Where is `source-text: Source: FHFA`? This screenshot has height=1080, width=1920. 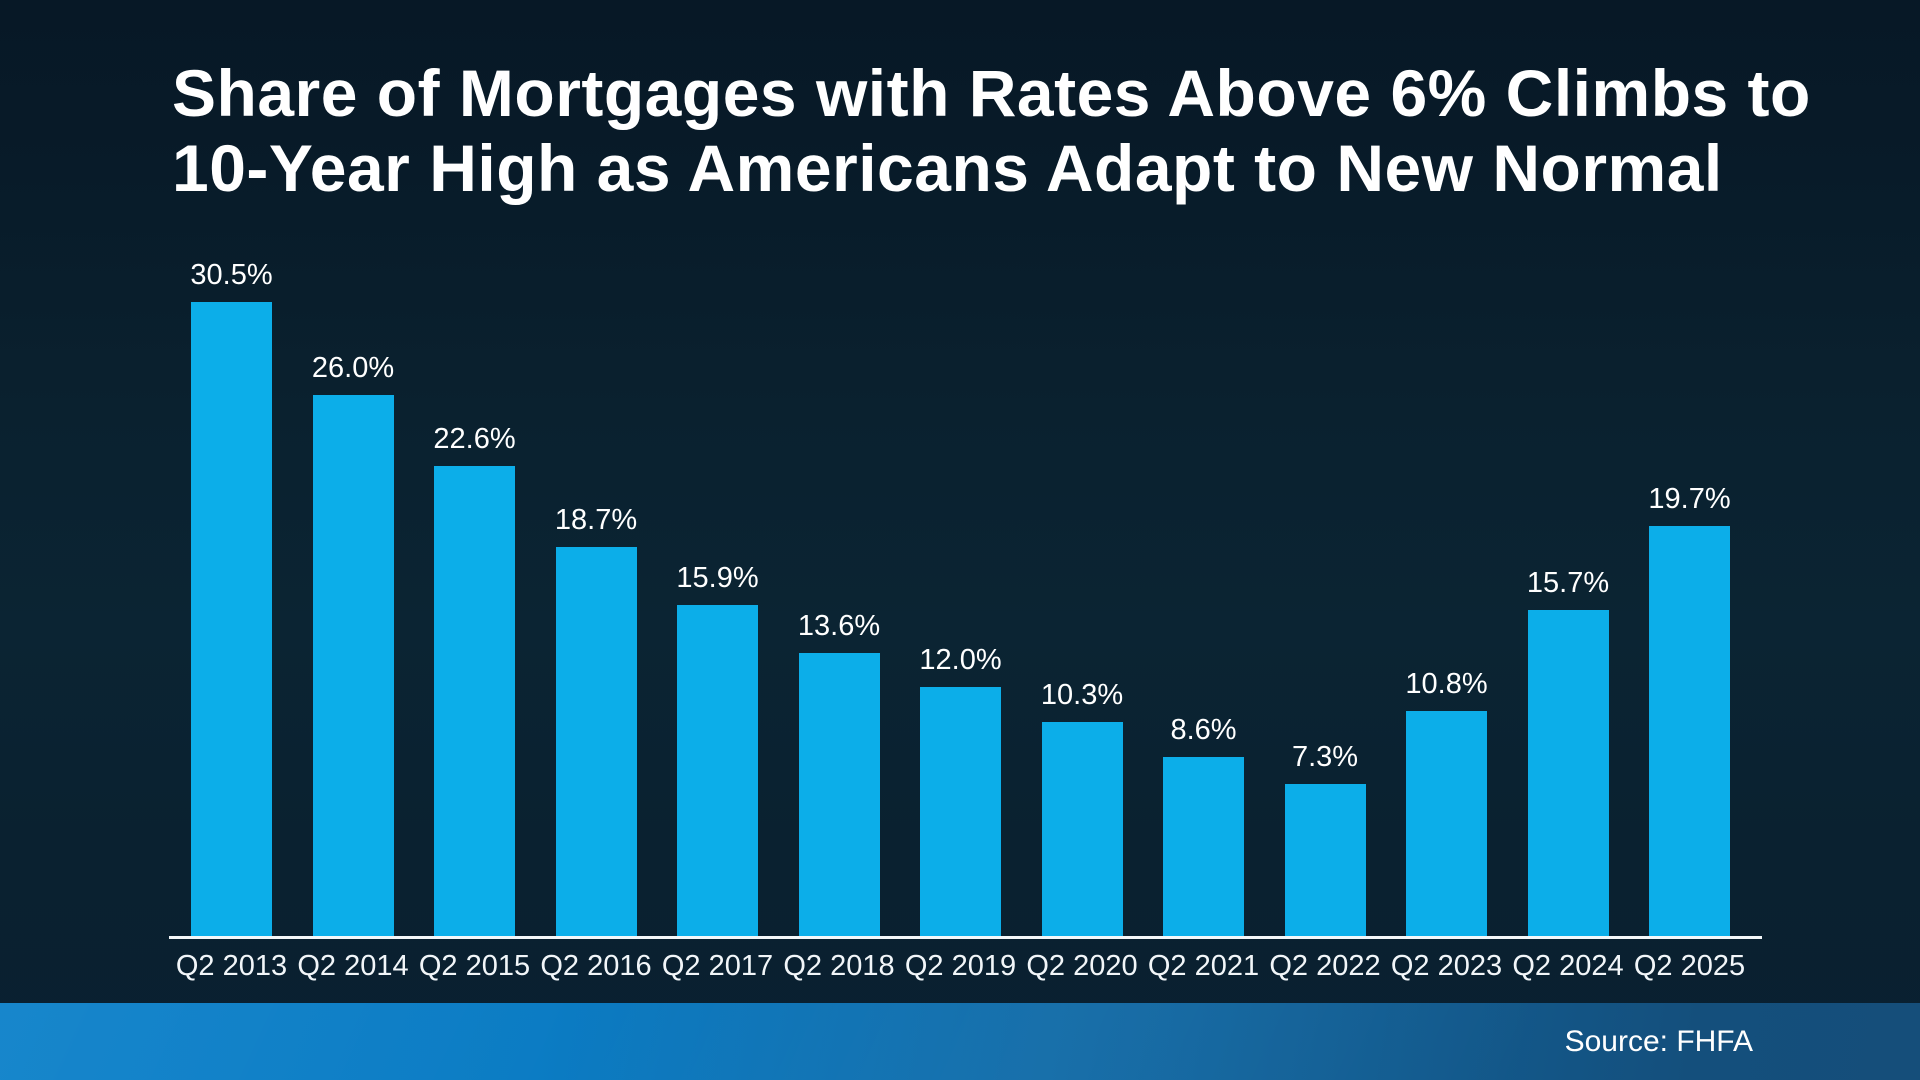 source-text: Source: FHFA is located at coordinates (1658, 1041).